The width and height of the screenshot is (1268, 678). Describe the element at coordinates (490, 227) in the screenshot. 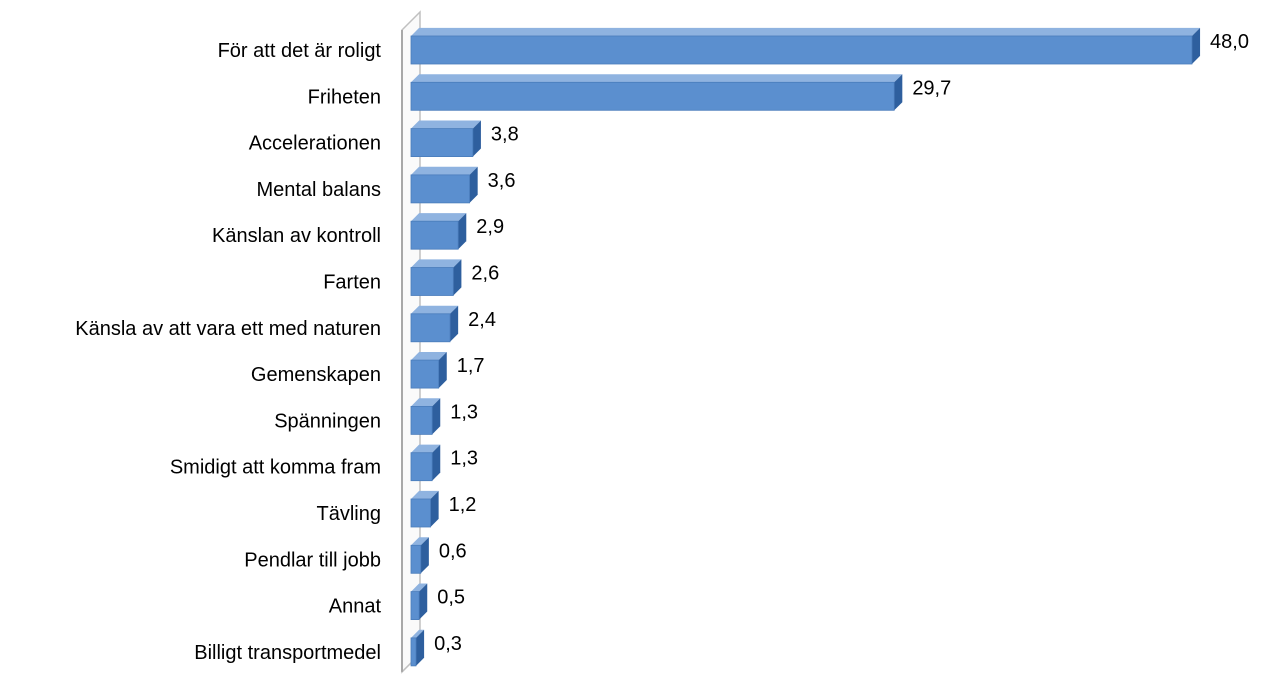

I see `value-label: 2,9` at that location.